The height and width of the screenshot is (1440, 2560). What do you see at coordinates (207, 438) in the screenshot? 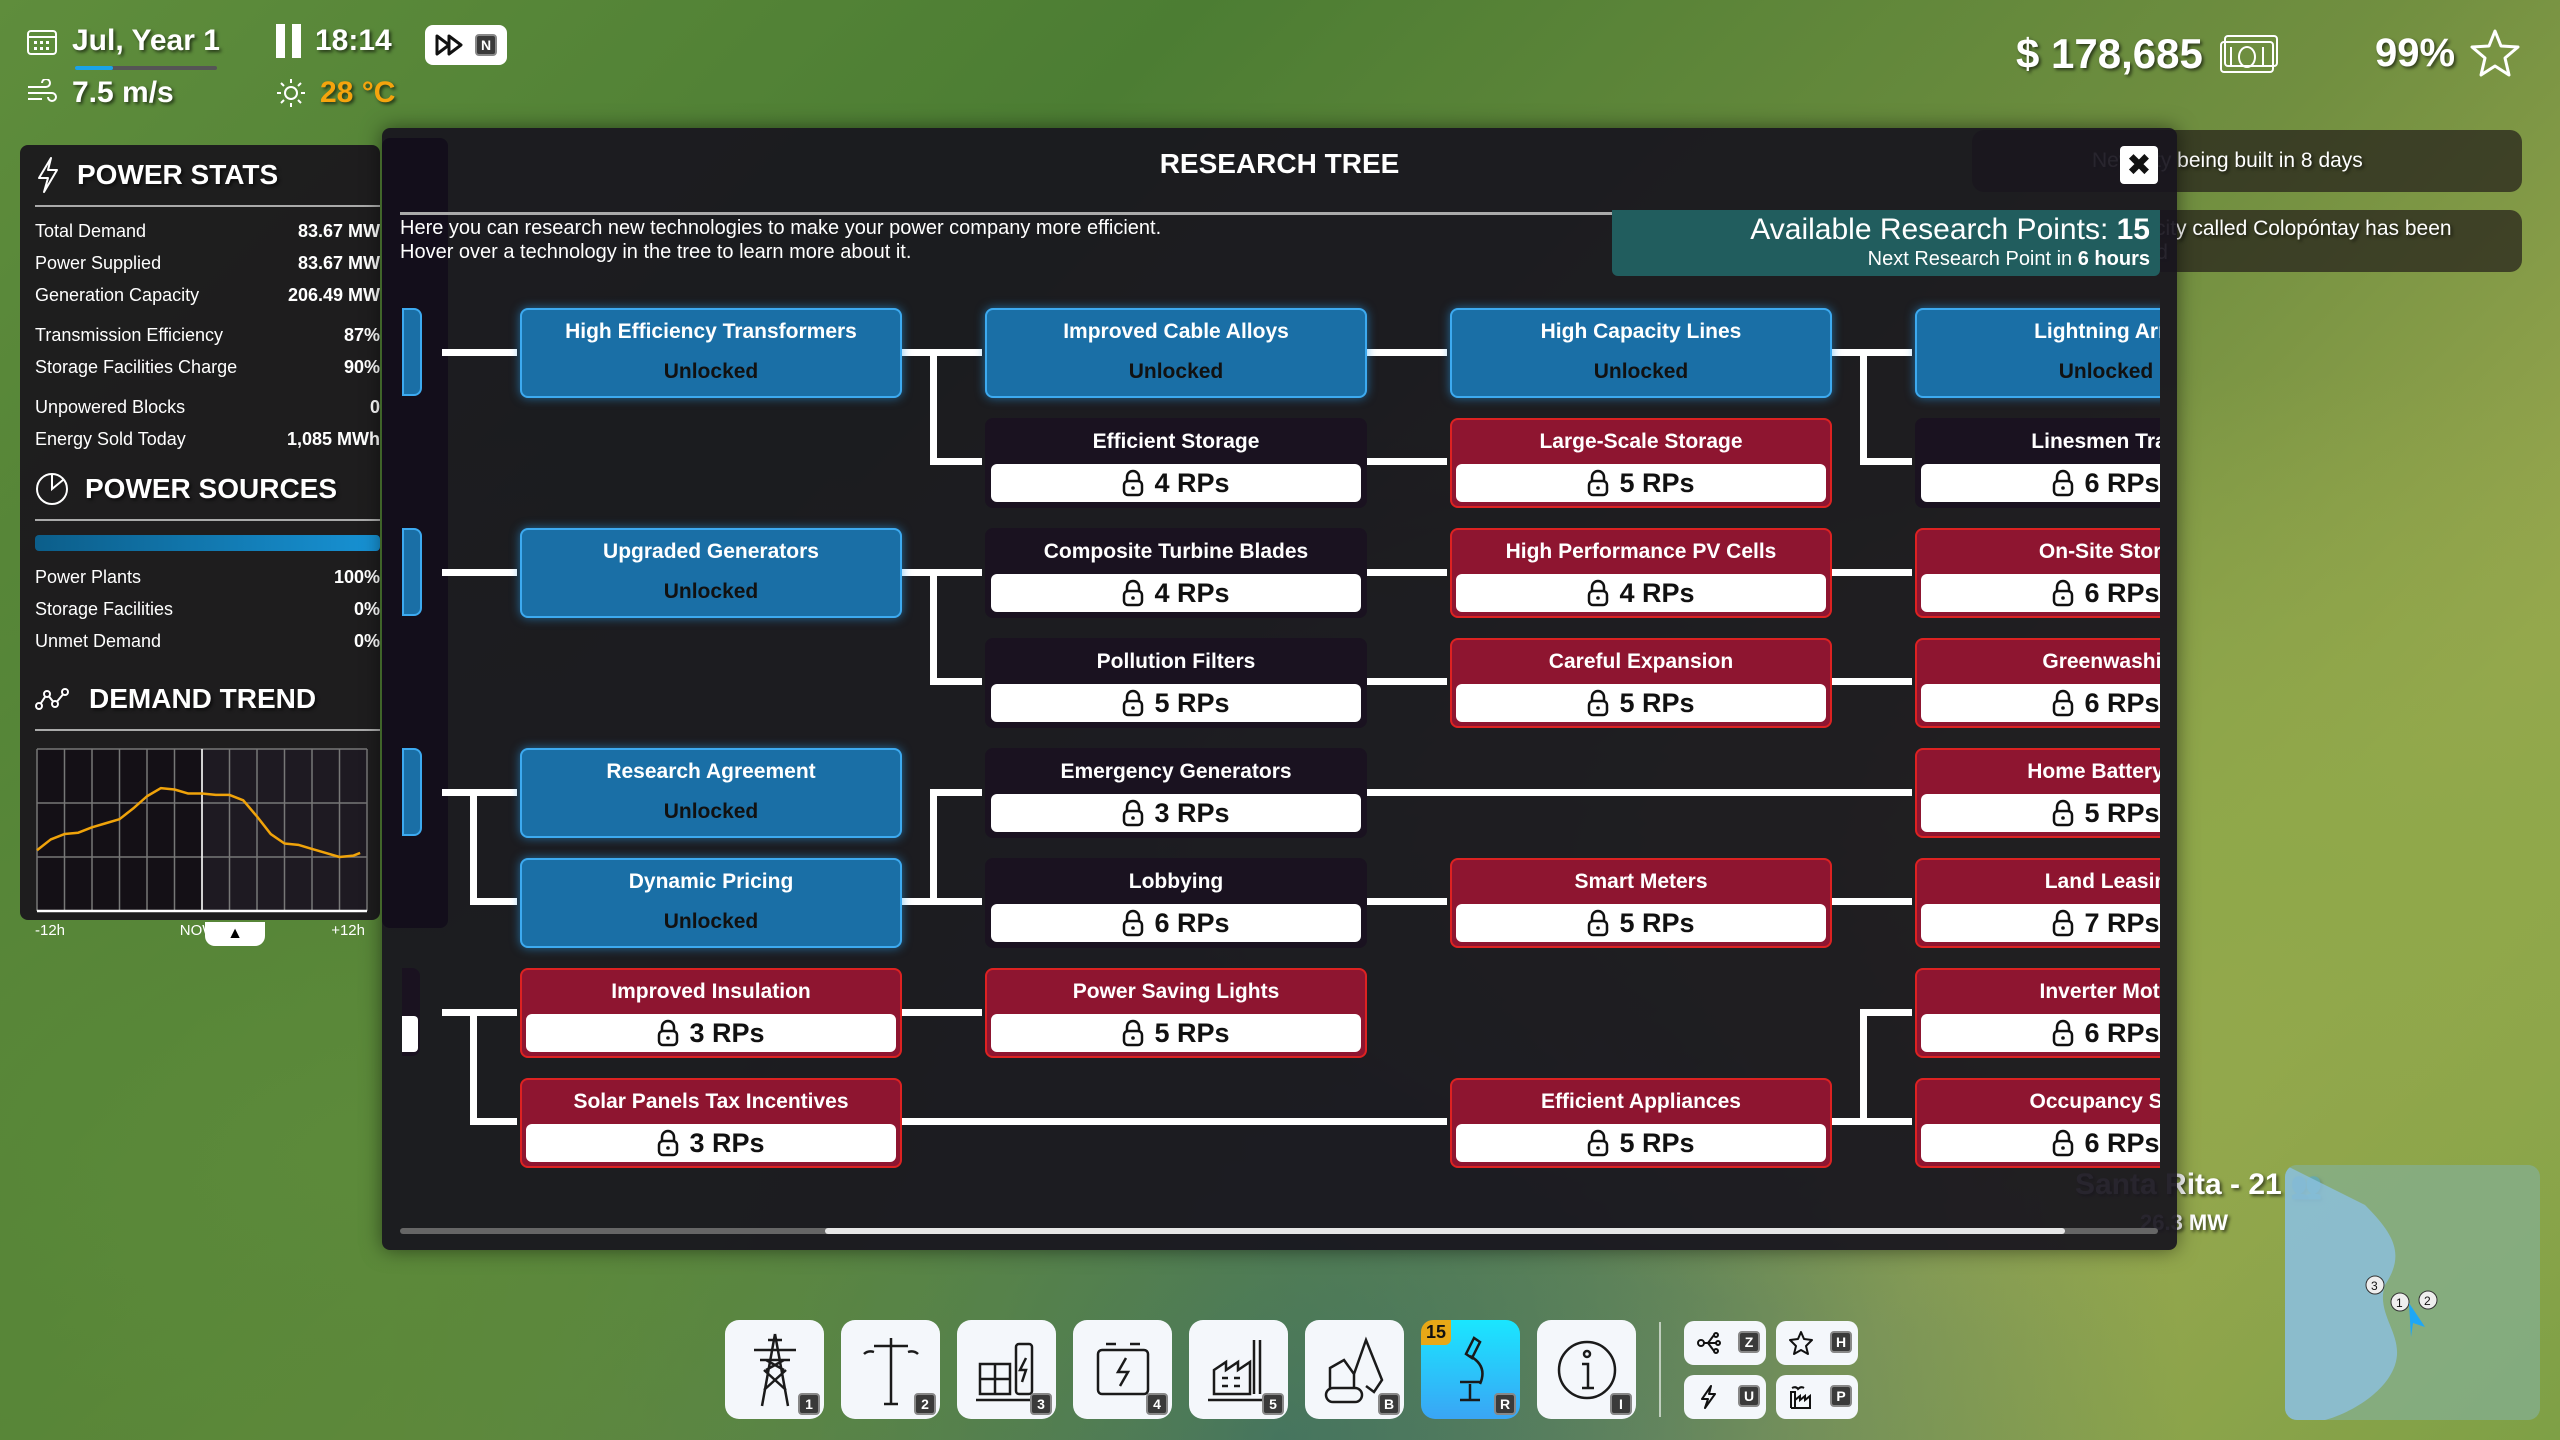
I see `stat-energy-sold: Energy Sold Today 1,085 MWh` at bounding box center [207, 438].